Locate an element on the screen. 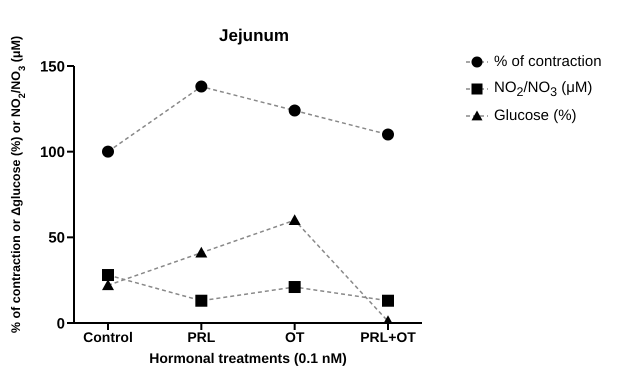 This screenshot has height=379, width=620. legend-label: Glucose (%) is located at coordinates (535, 115).